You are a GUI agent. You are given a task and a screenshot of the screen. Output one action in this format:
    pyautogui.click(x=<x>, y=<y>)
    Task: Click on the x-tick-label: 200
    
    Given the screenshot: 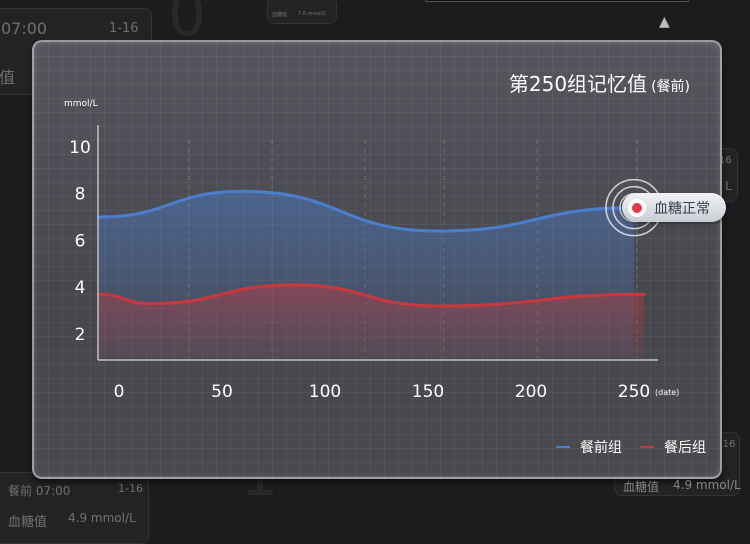 What is the action you would take?
    pyautogui.click(x=531, y=392)
    